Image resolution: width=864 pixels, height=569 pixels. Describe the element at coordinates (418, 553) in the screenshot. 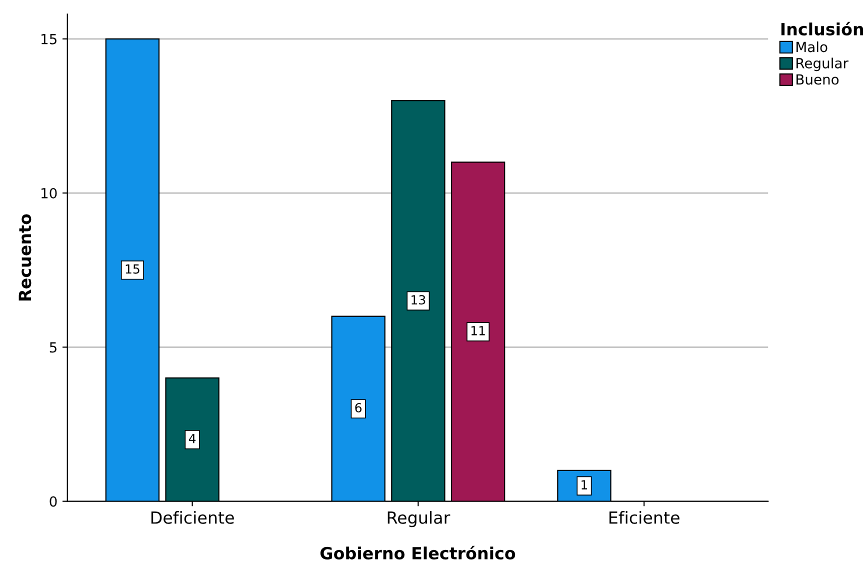

I see `x-axis-title: Gobierno Electrónico` at that location.